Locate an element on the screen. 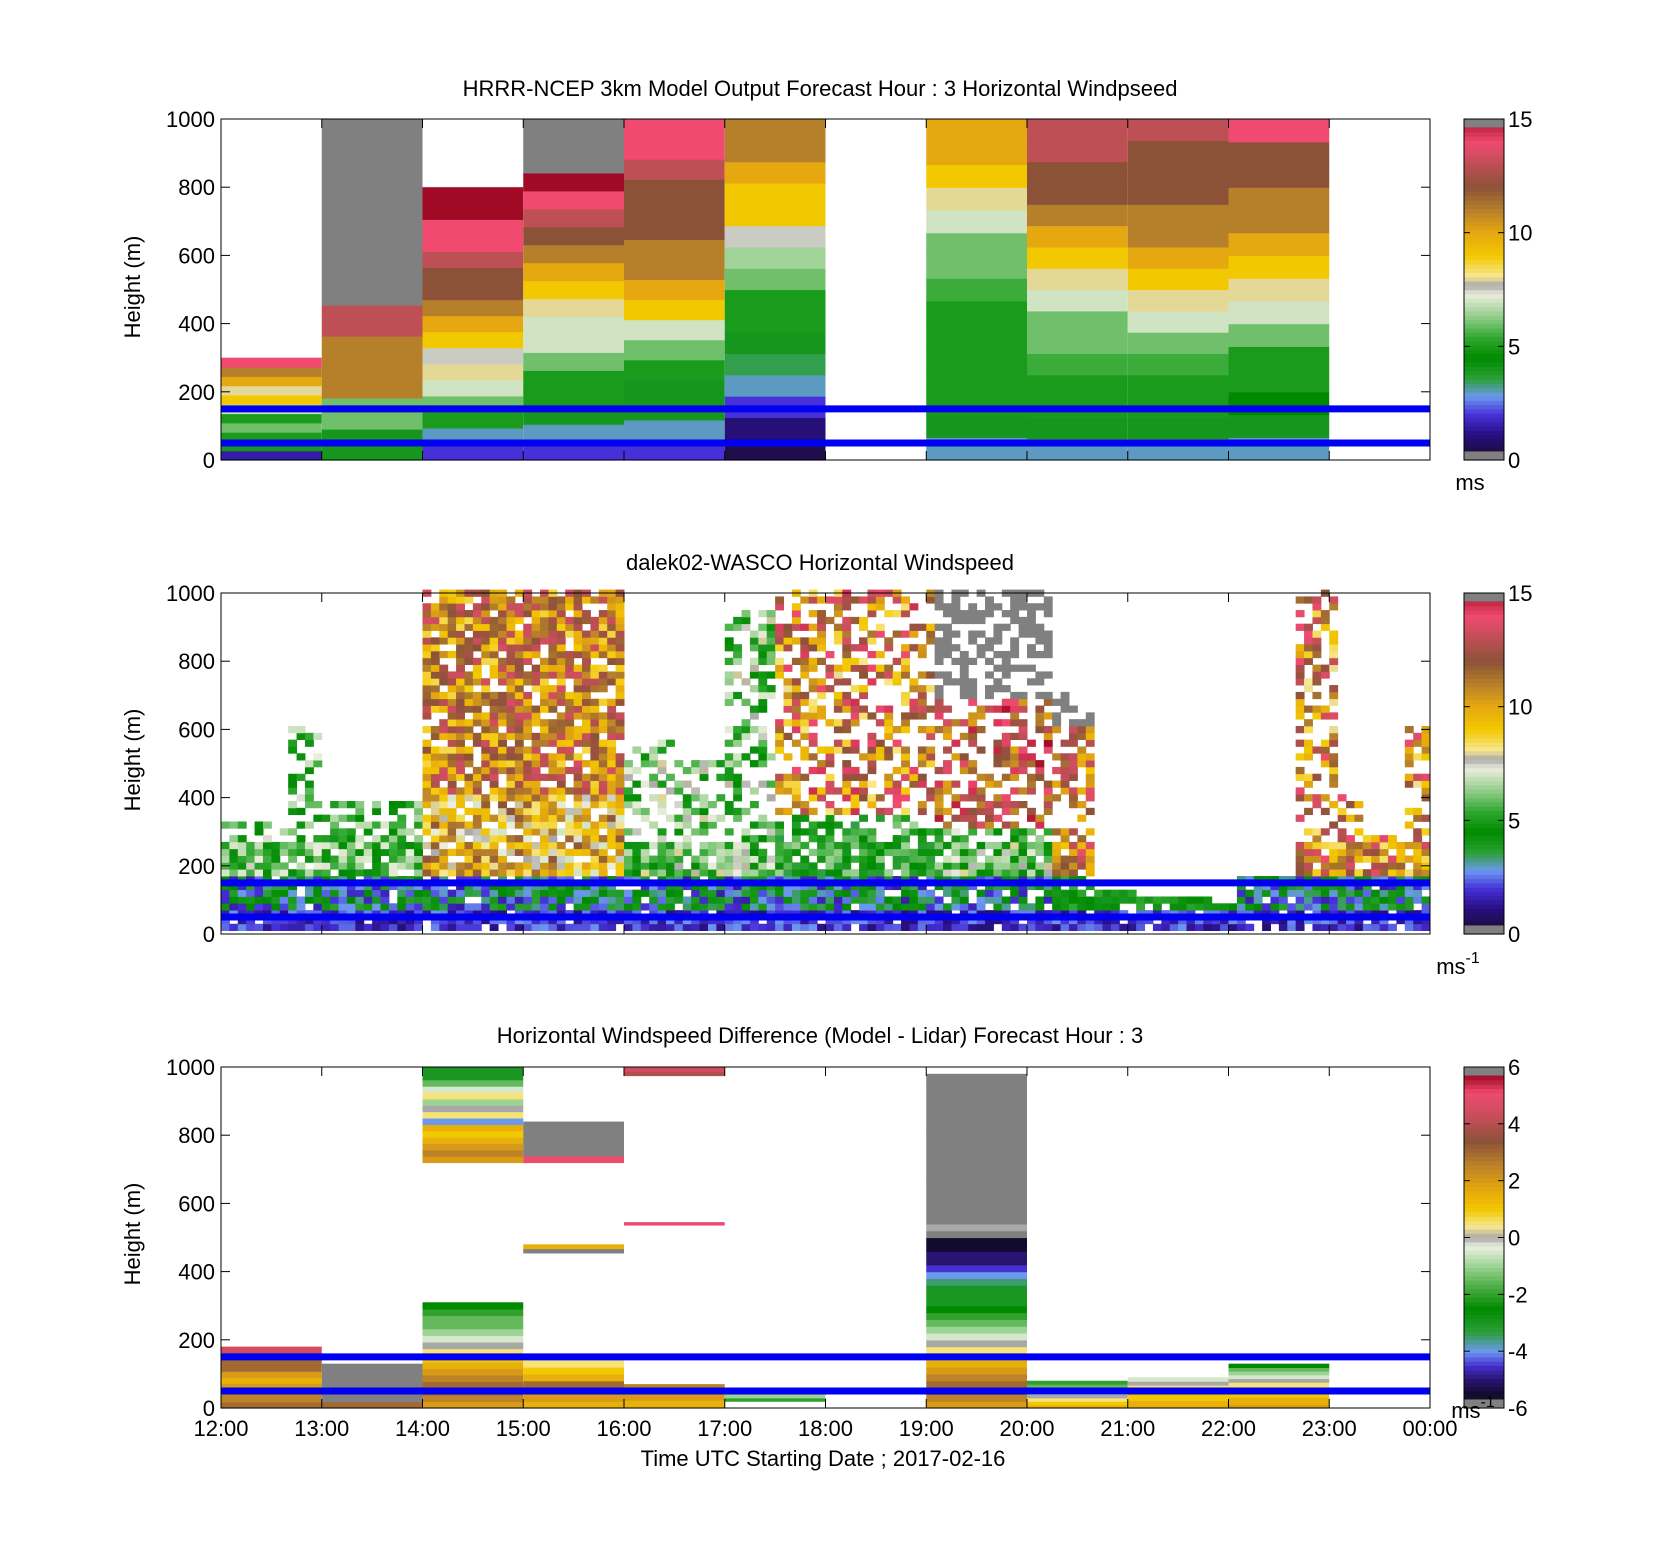  colorbar-unit: ms is located at coordinates (1469, 482).